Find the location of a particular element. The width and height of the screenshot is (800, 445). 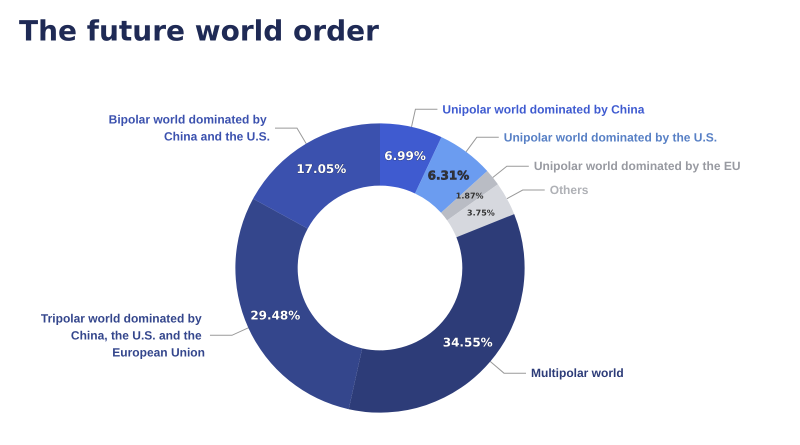

slice-label: Tripolar world dominated by China, the U.S. and the European Union is located at coordinates (122, 335).